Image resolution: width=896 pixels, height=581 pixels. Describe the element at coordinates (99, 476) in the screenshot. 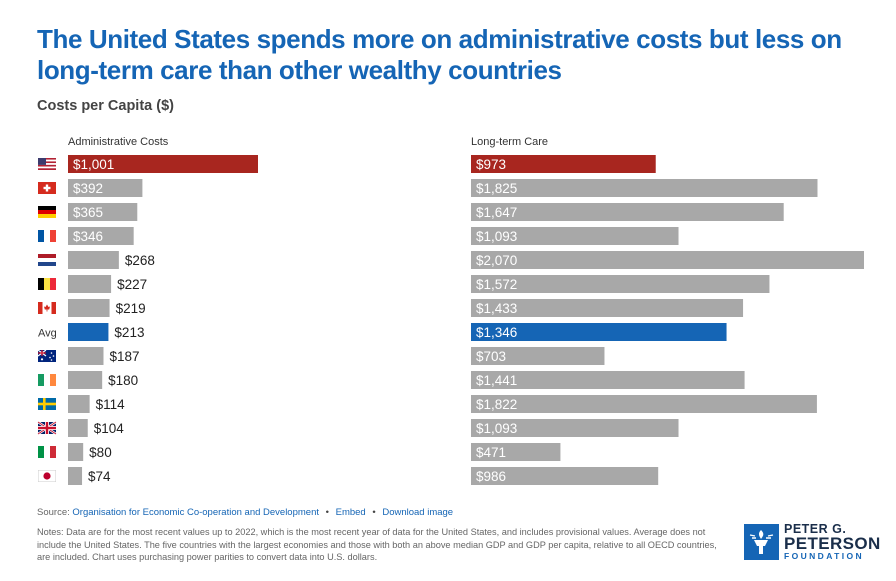

I see `bar-value-label: $74` at that location.